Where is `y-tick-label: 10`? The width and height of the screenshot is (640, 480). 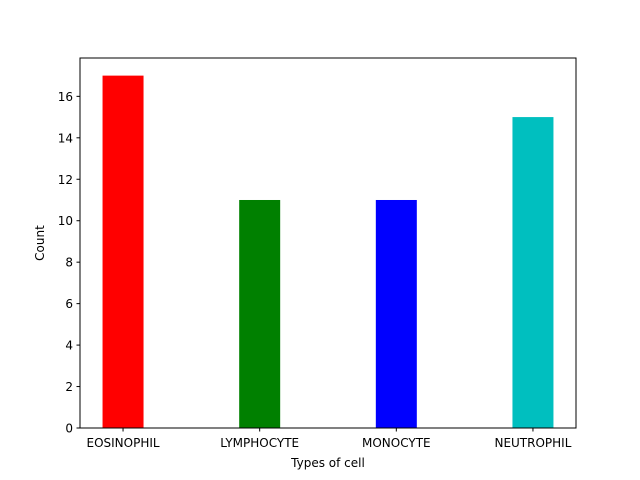 y-tick-label: 10 is located at coordinates (65, 221).